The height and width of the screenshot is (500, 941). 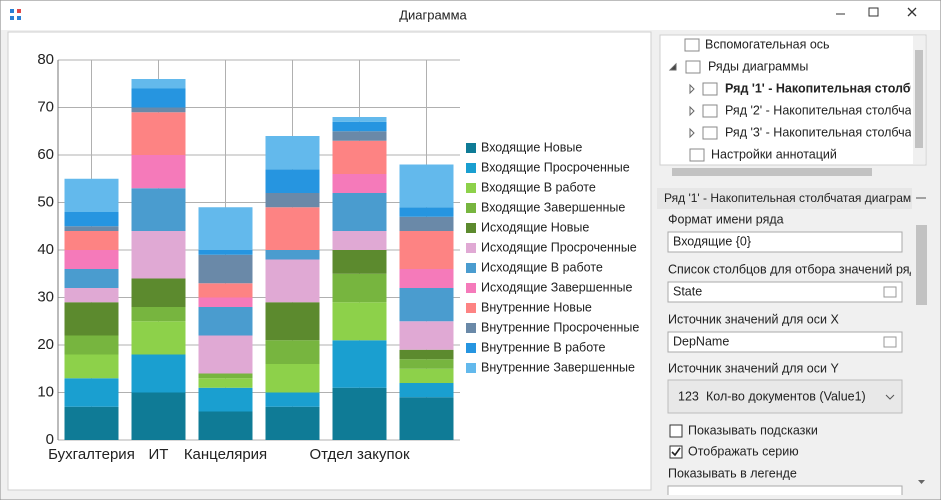 What do you see at coordinates (785, 396) in the screenshot?
I see `dropdown` at bounding box center [785, 396].